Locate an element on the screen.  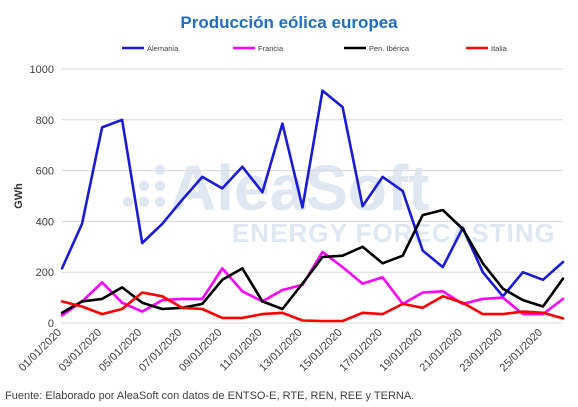
x-tick-label: 09/01/2020 is located at coordinates (200, 350).